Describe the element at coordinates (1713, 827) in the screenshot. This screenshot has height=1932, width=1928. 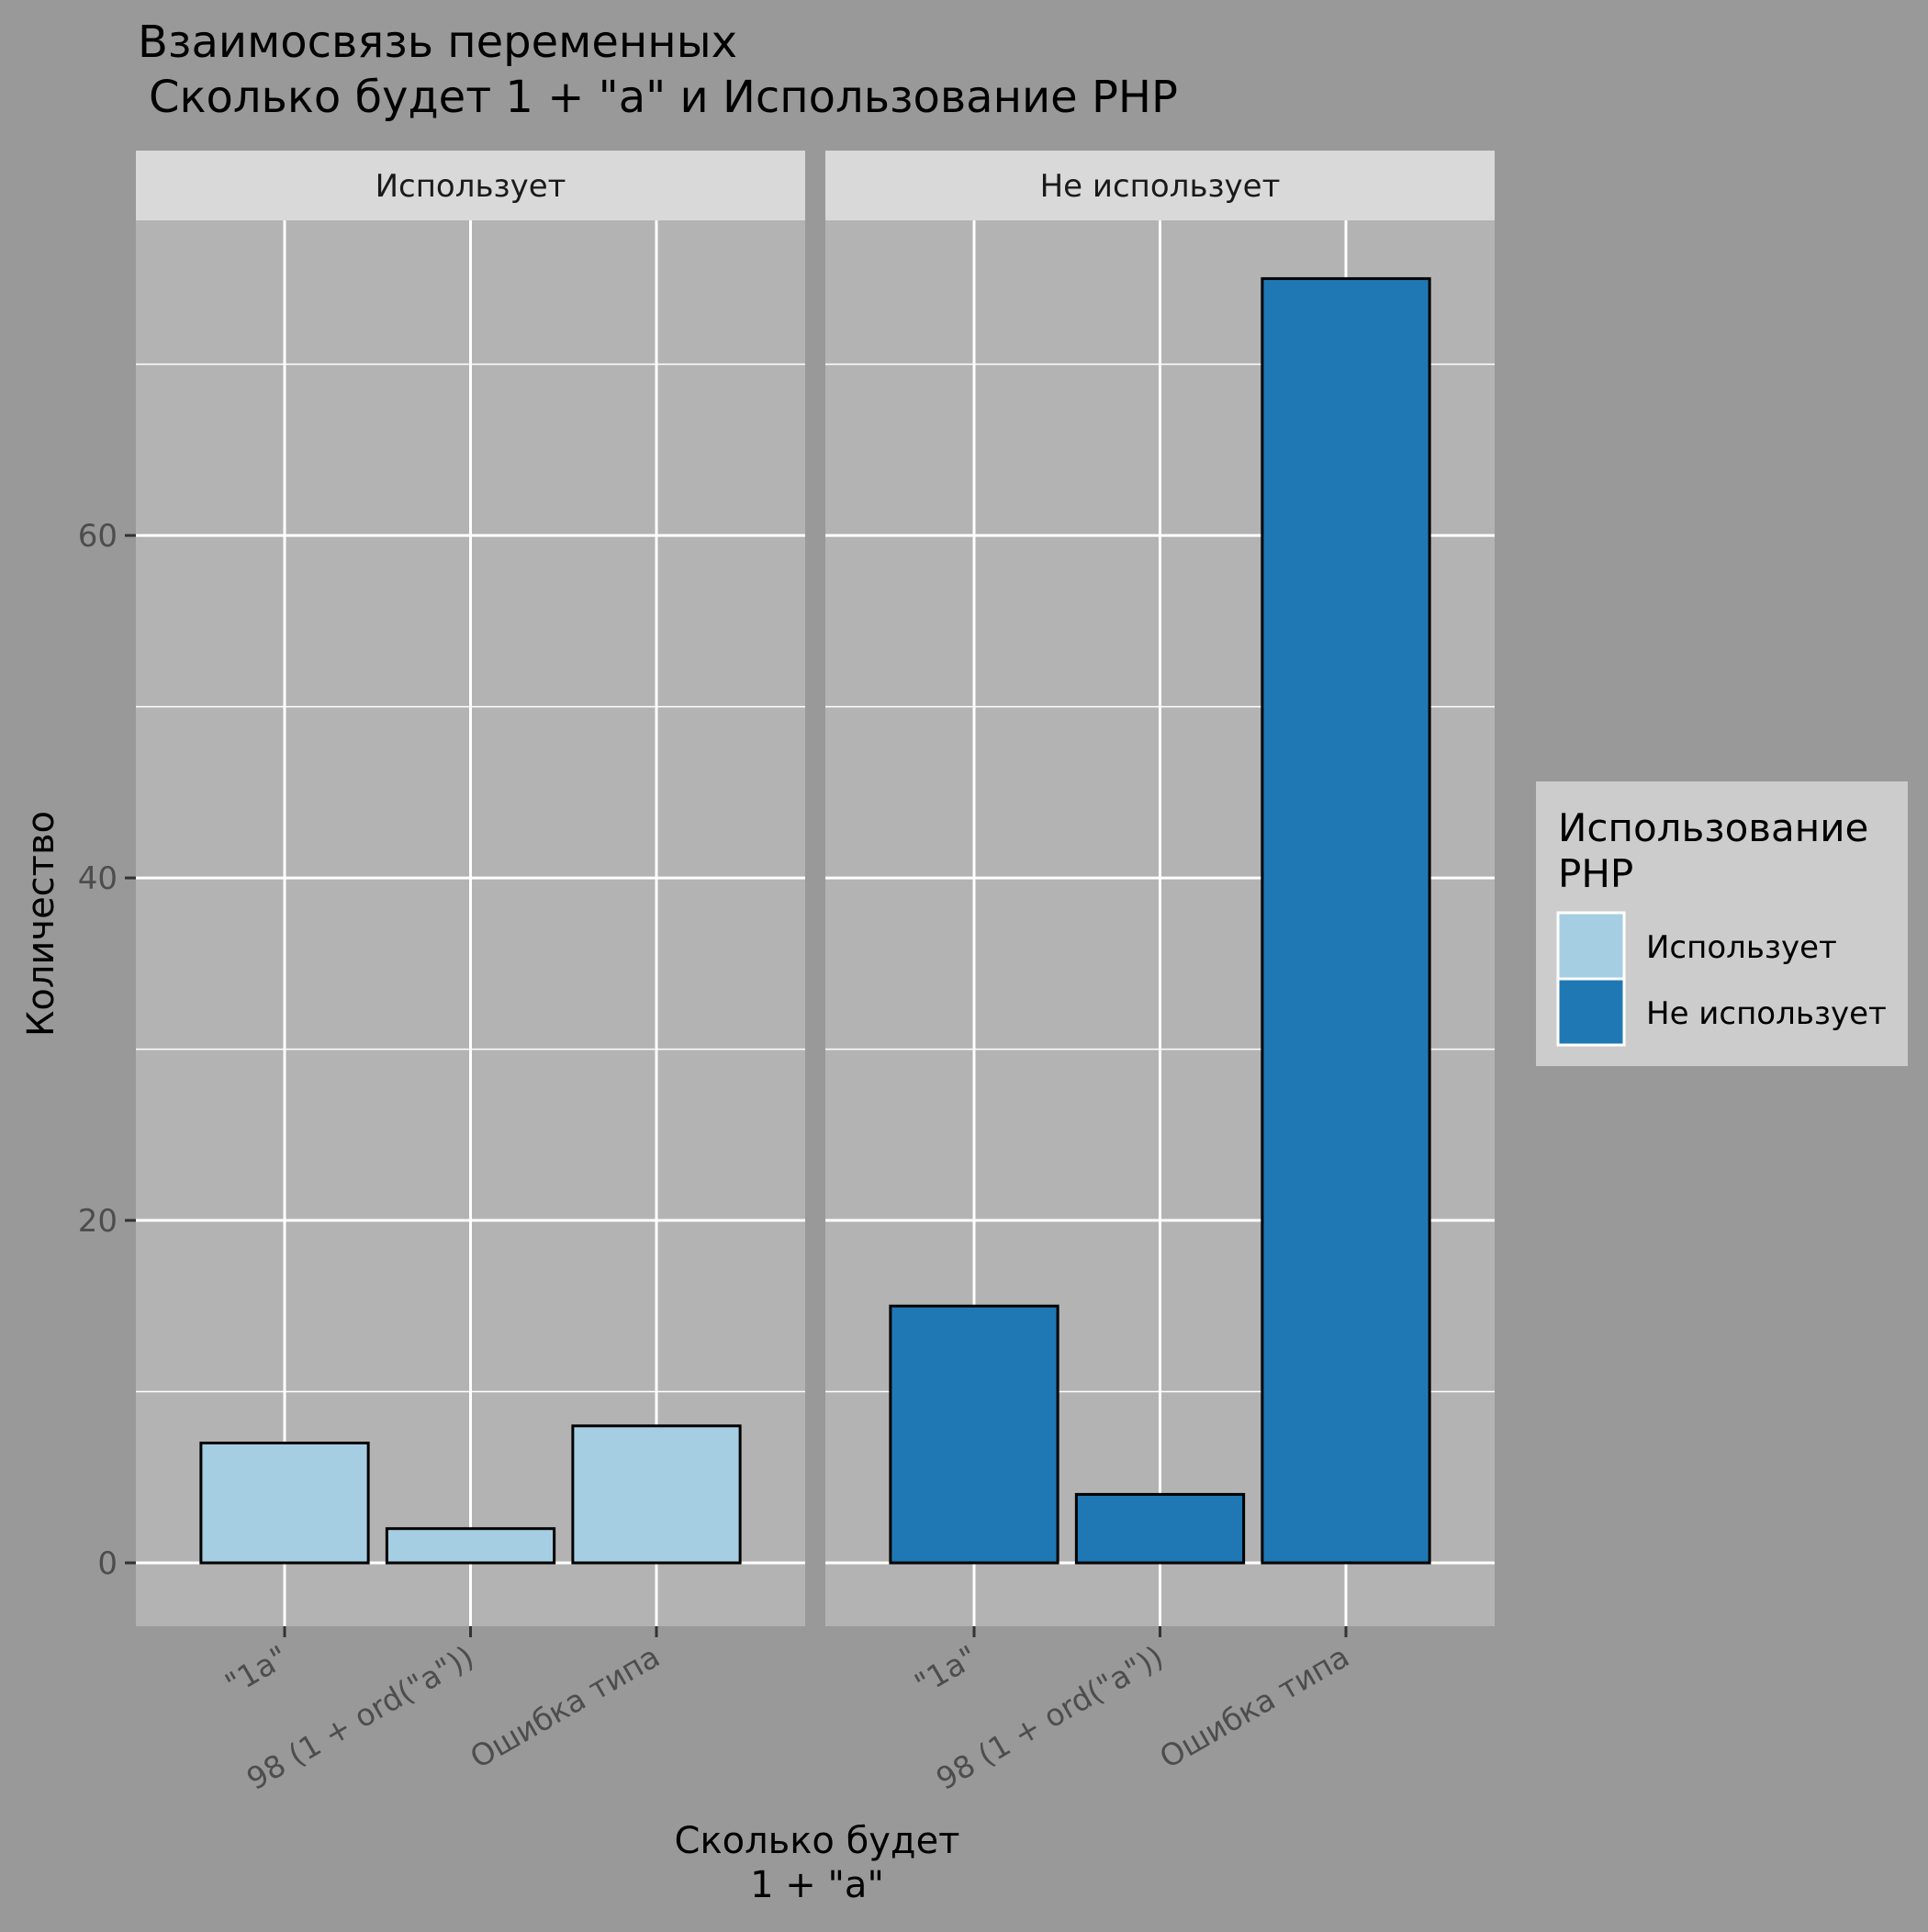
I see `legend-title-line1: Использование` at that location.